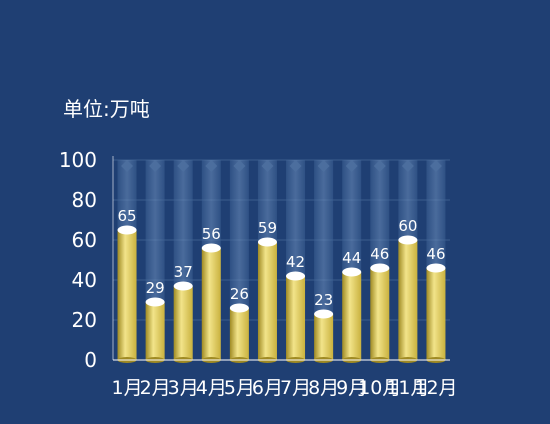 The height and width of the screenshot is (424, 550). Describe the element at coordinates (106, 109) in the screenshot. I see `unit-label: 单位:万吨` at that location.